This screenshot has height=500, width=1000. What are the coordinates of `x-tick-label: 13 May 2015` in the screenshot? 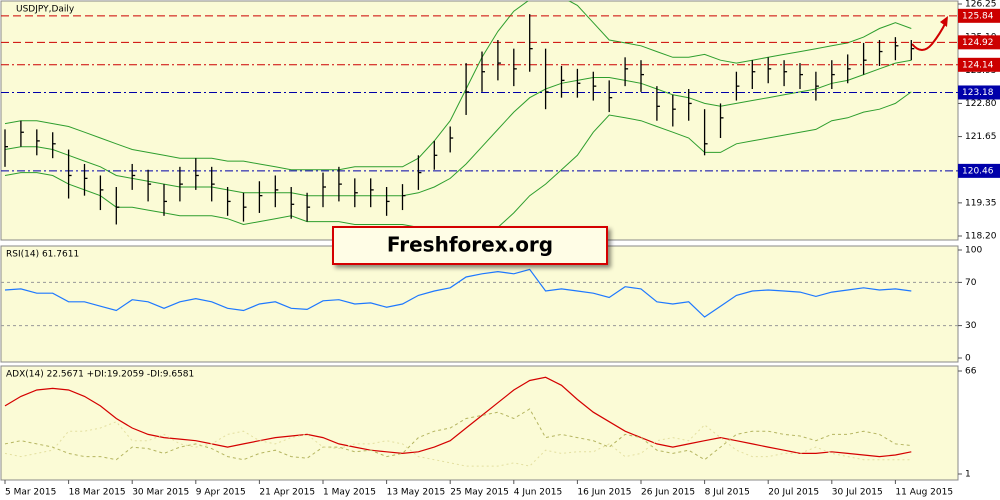 It's located at (416, 493).